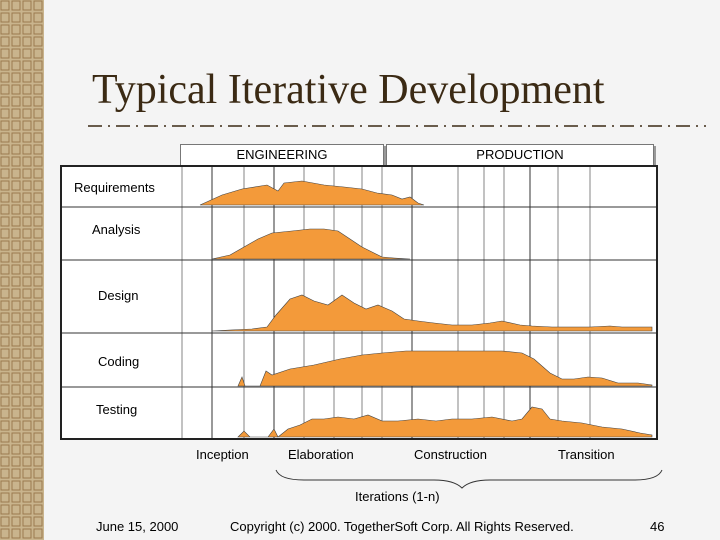  What do you see at coordinates (397, 496) in the screenshot?
I see `iterations-label: Iterations (1-n)` at bounding box center [397, 496].